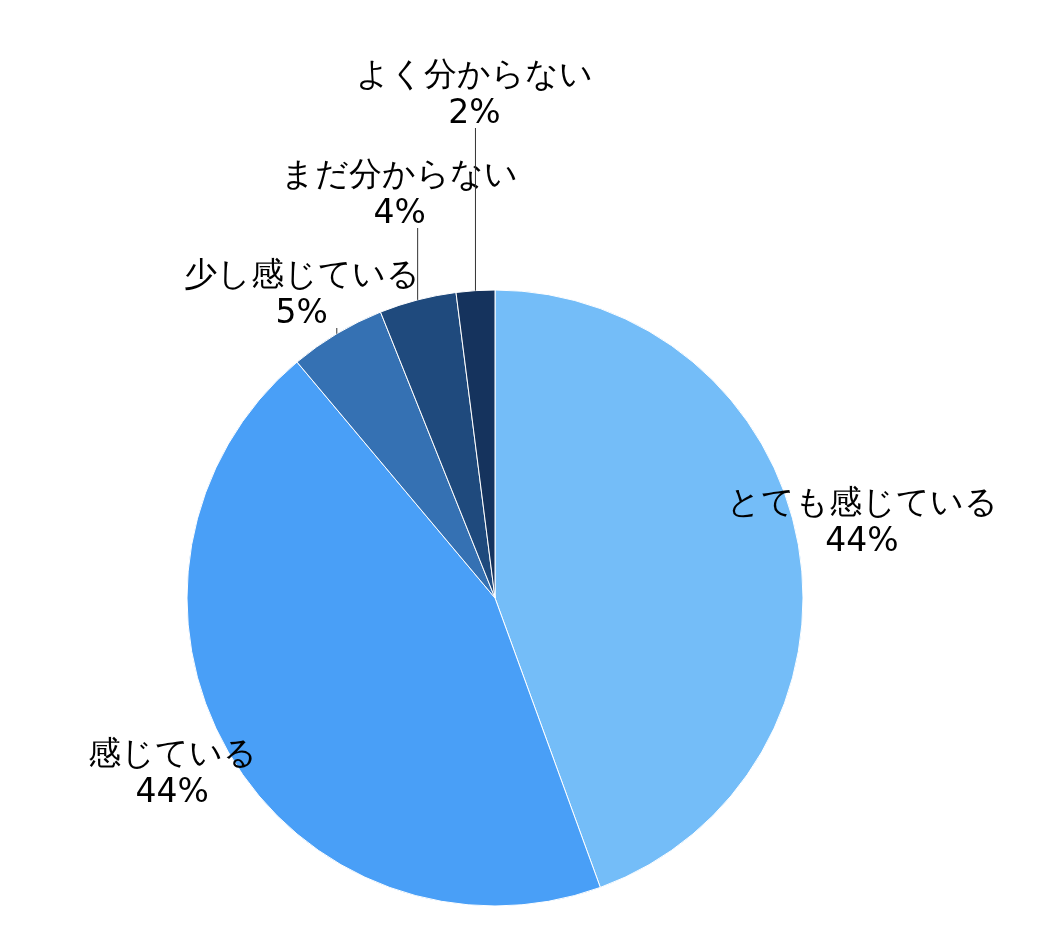  Describe the element at coordinates (474, 111) in the screenshot. I see `data-label: 2%` at that location.